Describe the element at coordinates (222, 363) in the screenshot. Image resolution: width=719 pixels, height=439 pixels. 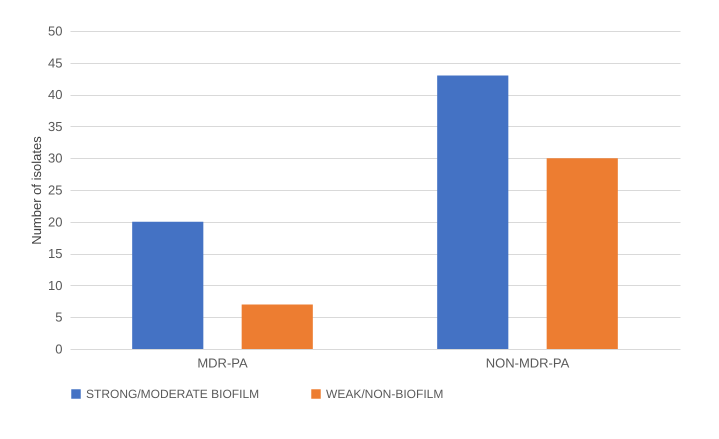
I see `x-tick-label: MDR-PA` at that location.